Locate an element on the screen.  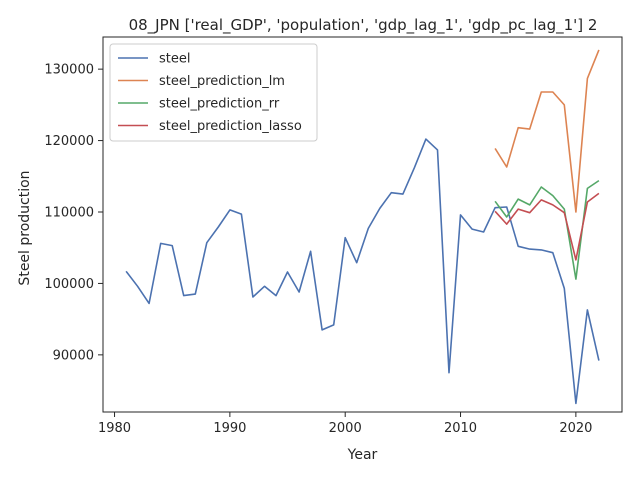
y-axis-label: Steel production is located at coordinates (25, 227).